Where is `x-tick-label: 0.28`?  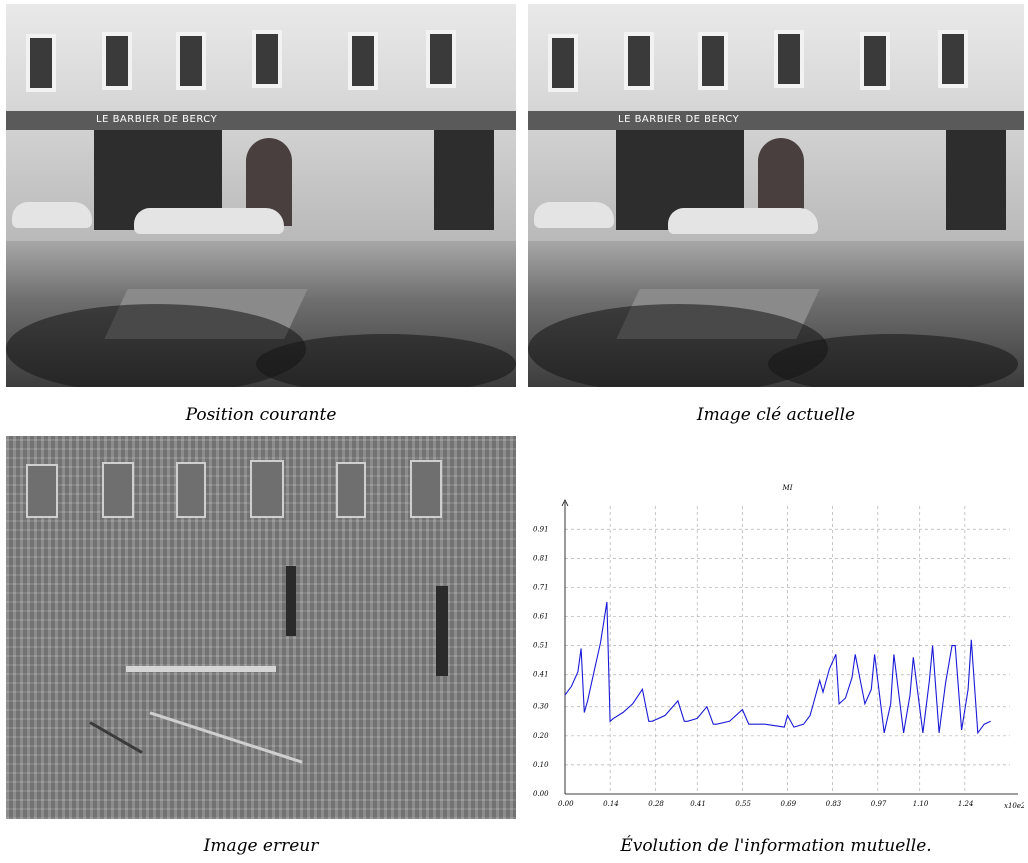 x-tick-label: 0.28 is located at coordinates (656, 804).